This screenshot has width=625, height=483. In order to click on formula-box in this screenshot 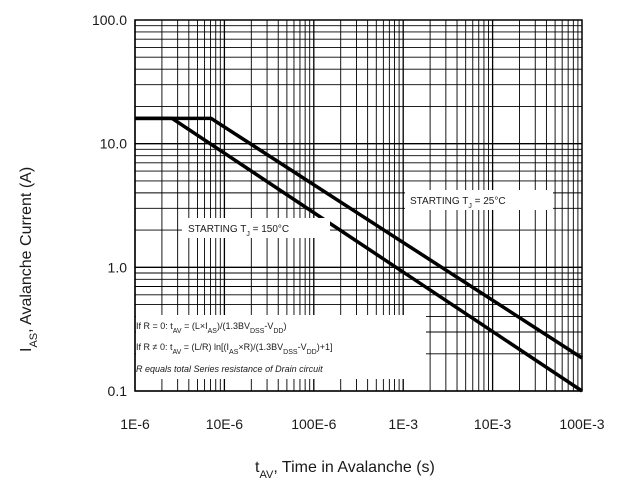, I will do `click(281, 347)`.